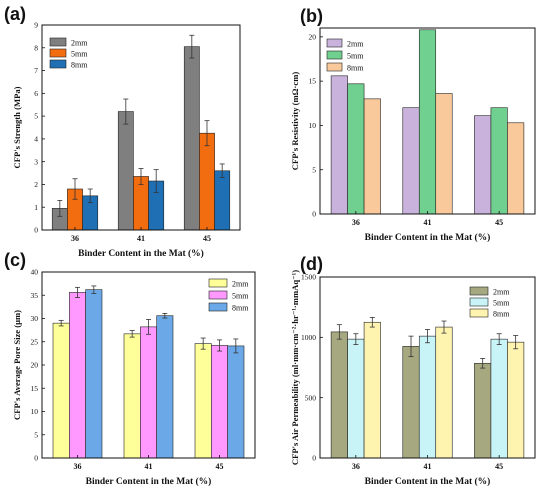 This screenshot has height=492, width=550. I want to click on y-tick-label: 6, so click(36, 93).